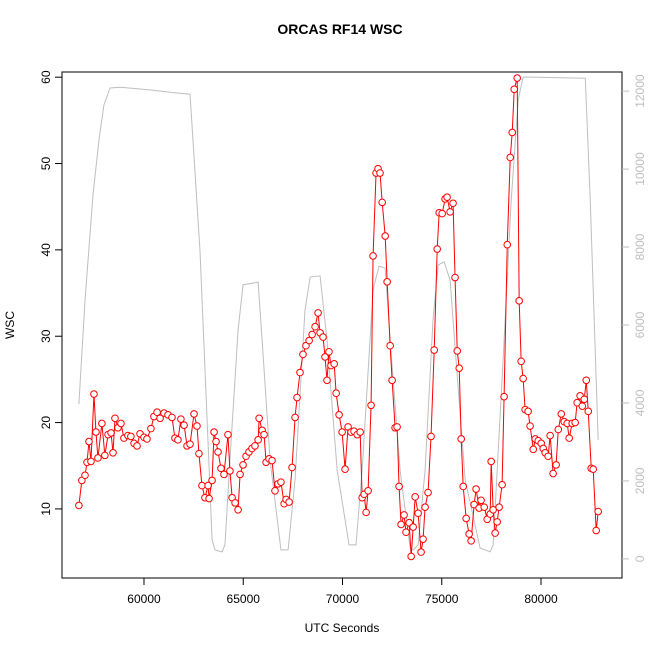 The height and width of the screenshot is (650, 650). What do you see at coordinates (339, 29) in the screenshot?
I see `chart-title: ORCAS RF14 WSC` at bounding box center [339, 29].